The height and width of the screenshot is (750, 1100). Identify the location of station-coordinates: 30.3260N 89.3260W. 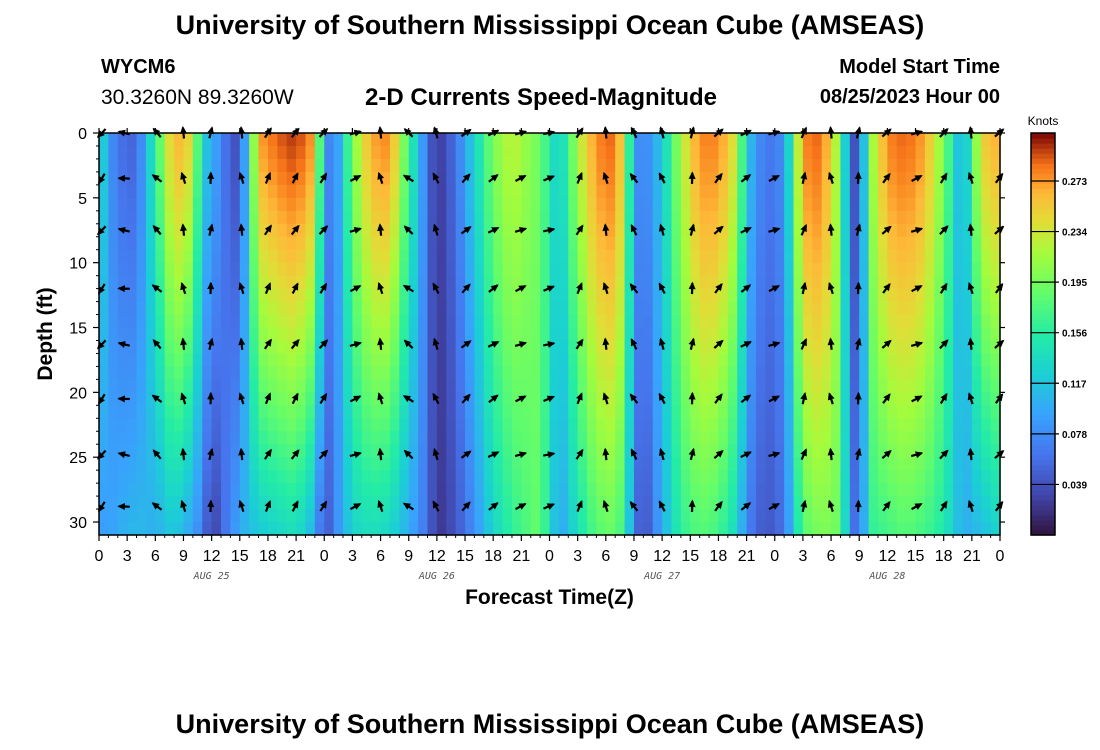
(197, 97).